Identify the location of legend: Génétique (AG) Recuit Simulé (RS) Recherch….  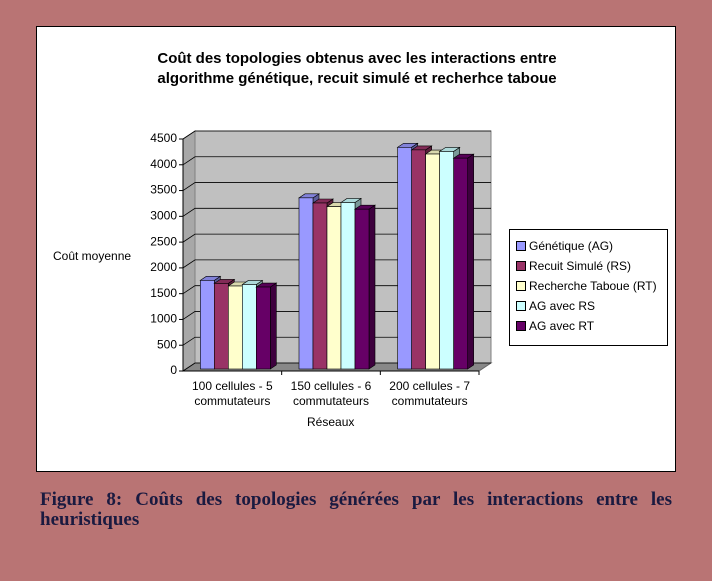
(588, 287).